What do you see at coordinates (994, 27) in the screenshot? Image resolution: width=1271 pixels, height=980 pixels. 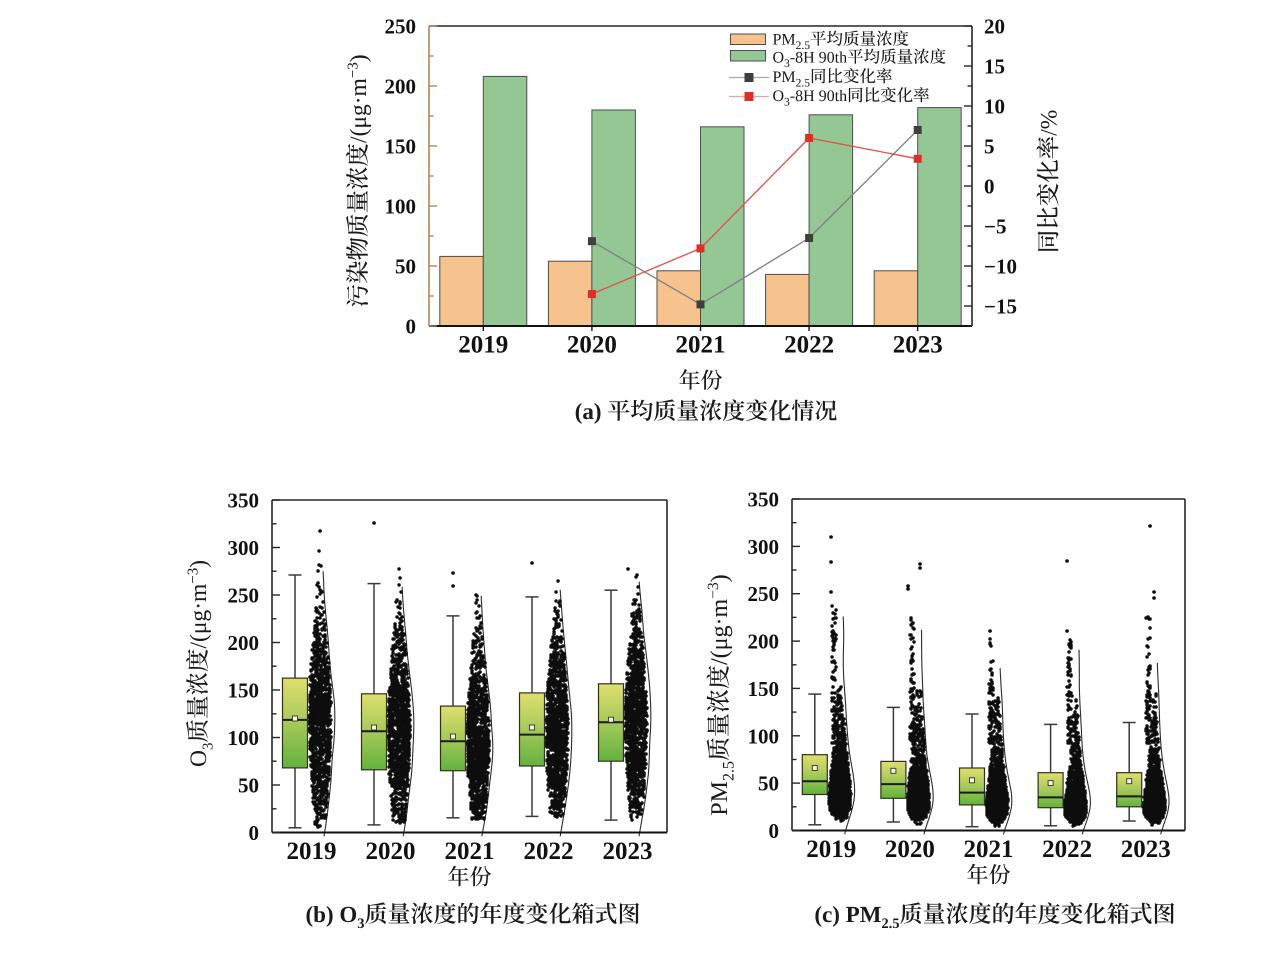 I see `svg-text: 20` at bounding box center [994, 27].